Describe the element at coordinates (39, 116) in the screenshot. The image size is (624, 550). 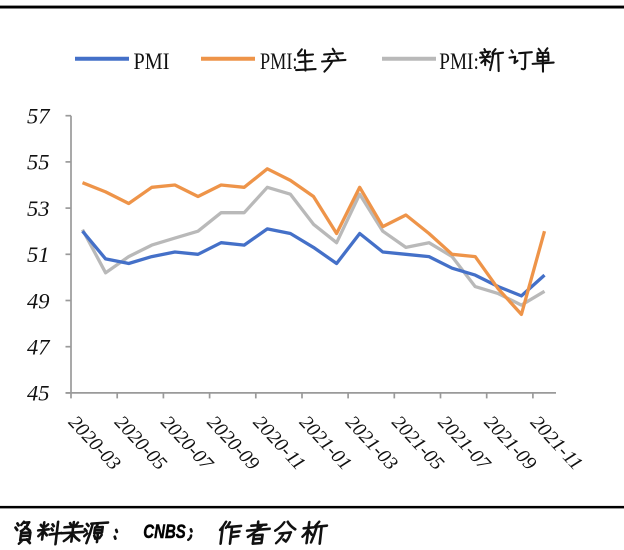
I see `svg-text: 57` at that location.